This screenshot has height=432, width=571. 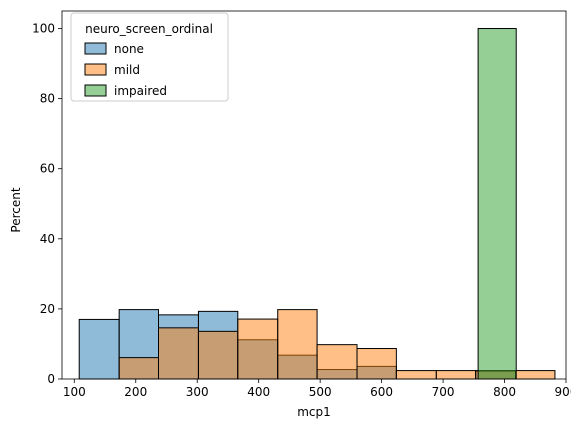 I want to click on x-tick-label: 400, so click(x=258, y=392).